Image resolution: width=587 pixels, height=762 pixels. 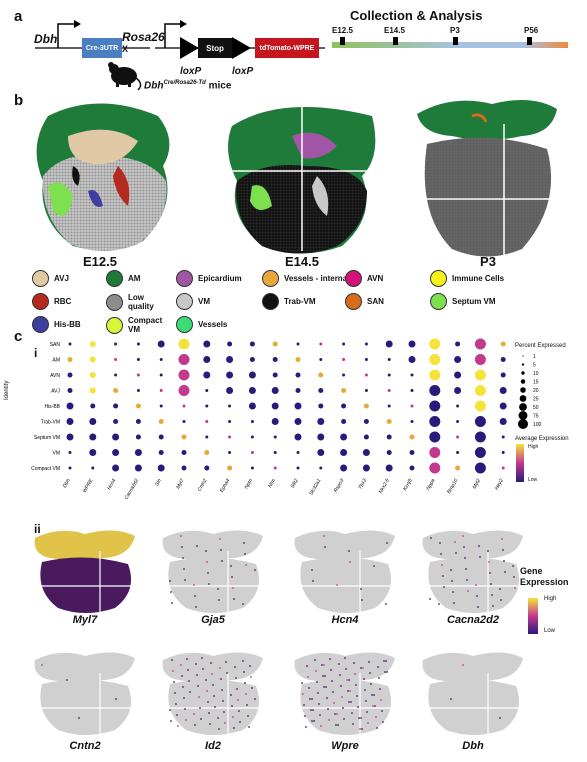 What do you see at coordinates (154, 86) in the screenshot?
I see `mice-label-gene: Dbh` at bounding box center [154, 86].